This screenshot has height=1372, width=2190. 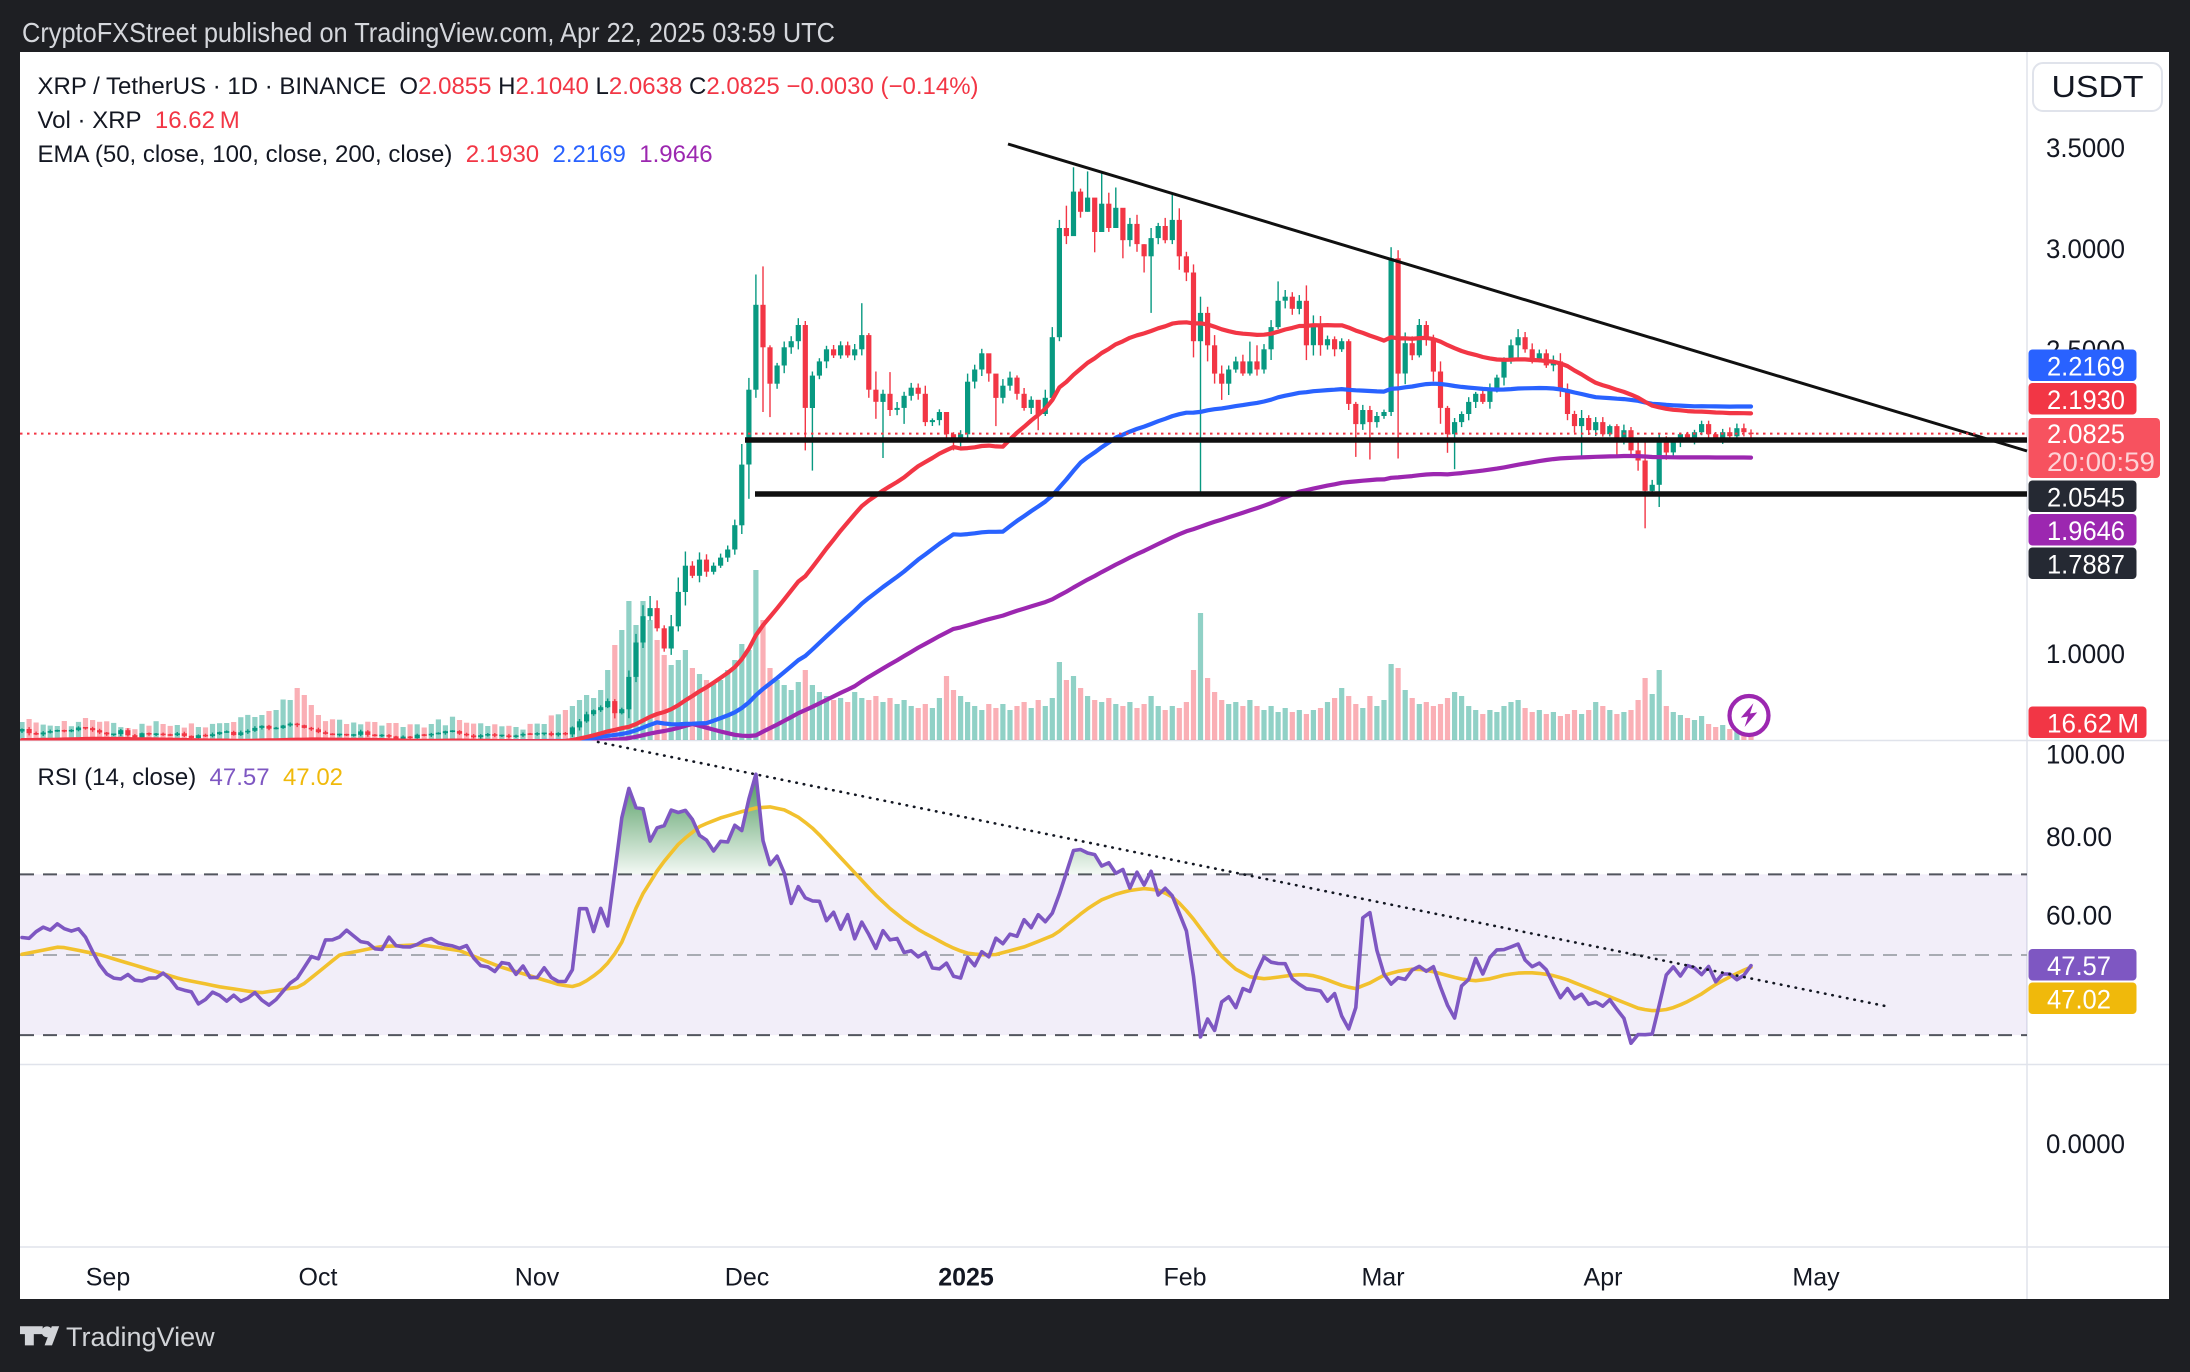 What do you see at coordinates (2086, 434) in the screenshot?
I see `svg-text: 2.0825` at bounding box center [2086, 434].